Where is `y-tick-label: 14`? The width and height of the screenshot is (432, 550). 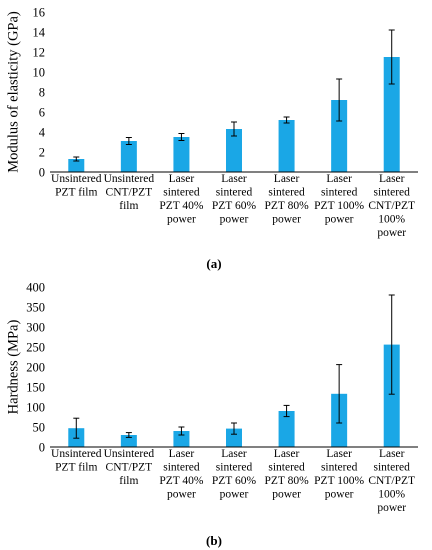
y-tick-label: 14 is located at coordinates (39, 33).